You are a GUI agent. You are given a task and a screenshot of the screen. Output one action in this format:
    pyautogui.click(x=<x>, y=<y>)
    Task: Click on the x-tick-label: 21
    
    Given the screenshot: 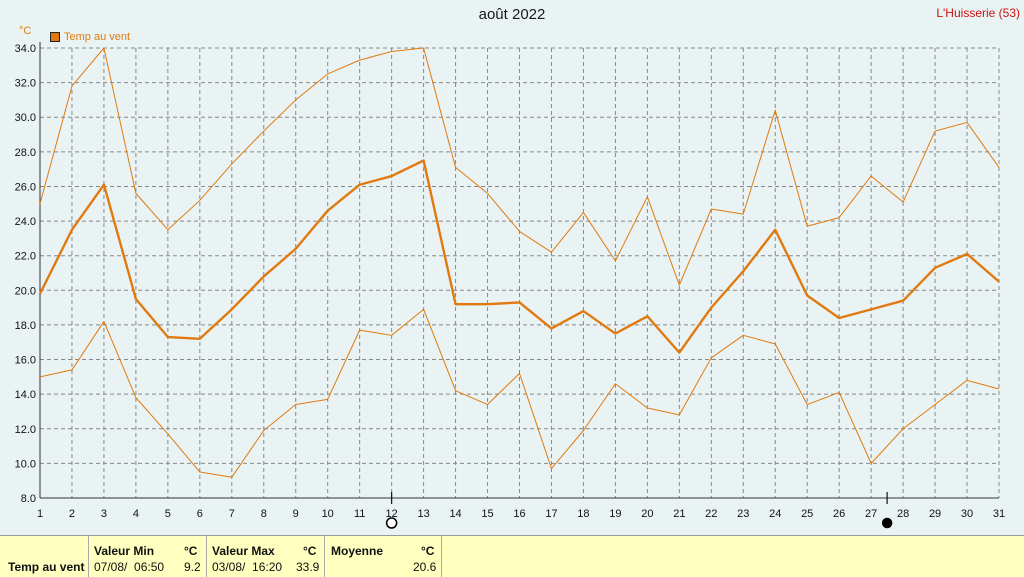 What is the action you would take?
    pyautogui.click(x=679, y=514)
    